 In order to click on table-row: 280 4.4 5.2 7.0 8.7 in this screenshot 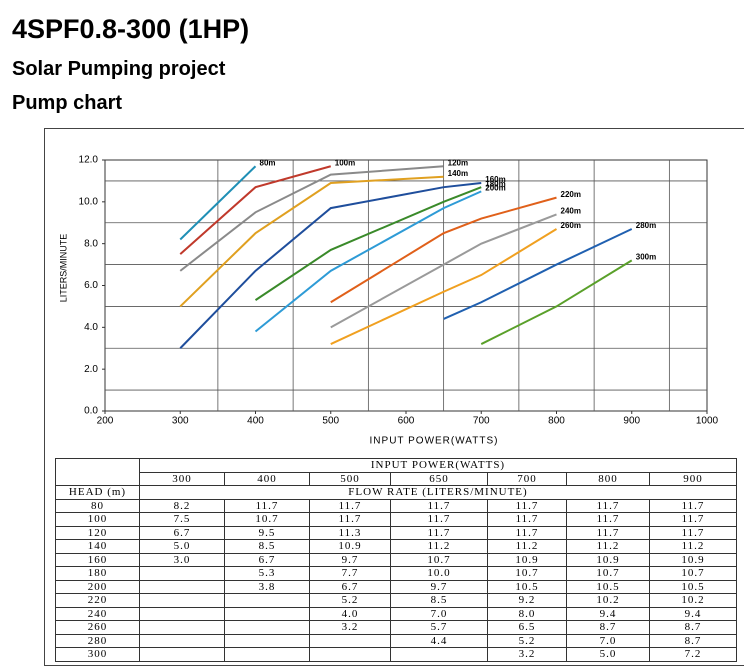, I will do `click(396, 640)`.